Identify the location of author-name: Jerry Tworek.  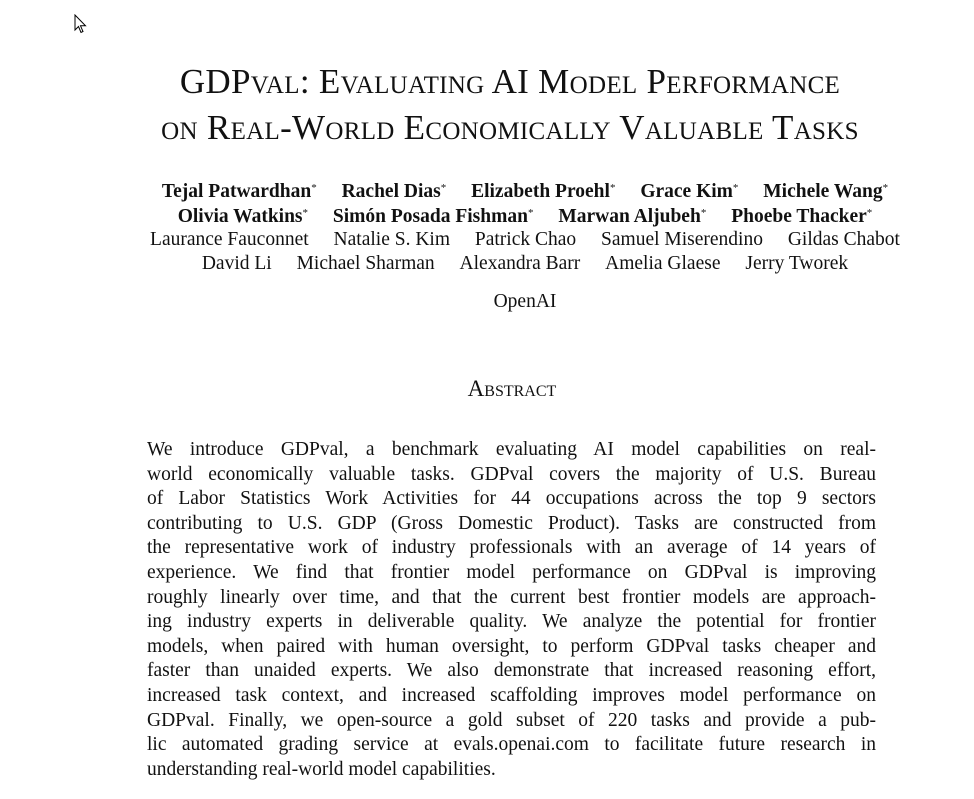
(797, 263).